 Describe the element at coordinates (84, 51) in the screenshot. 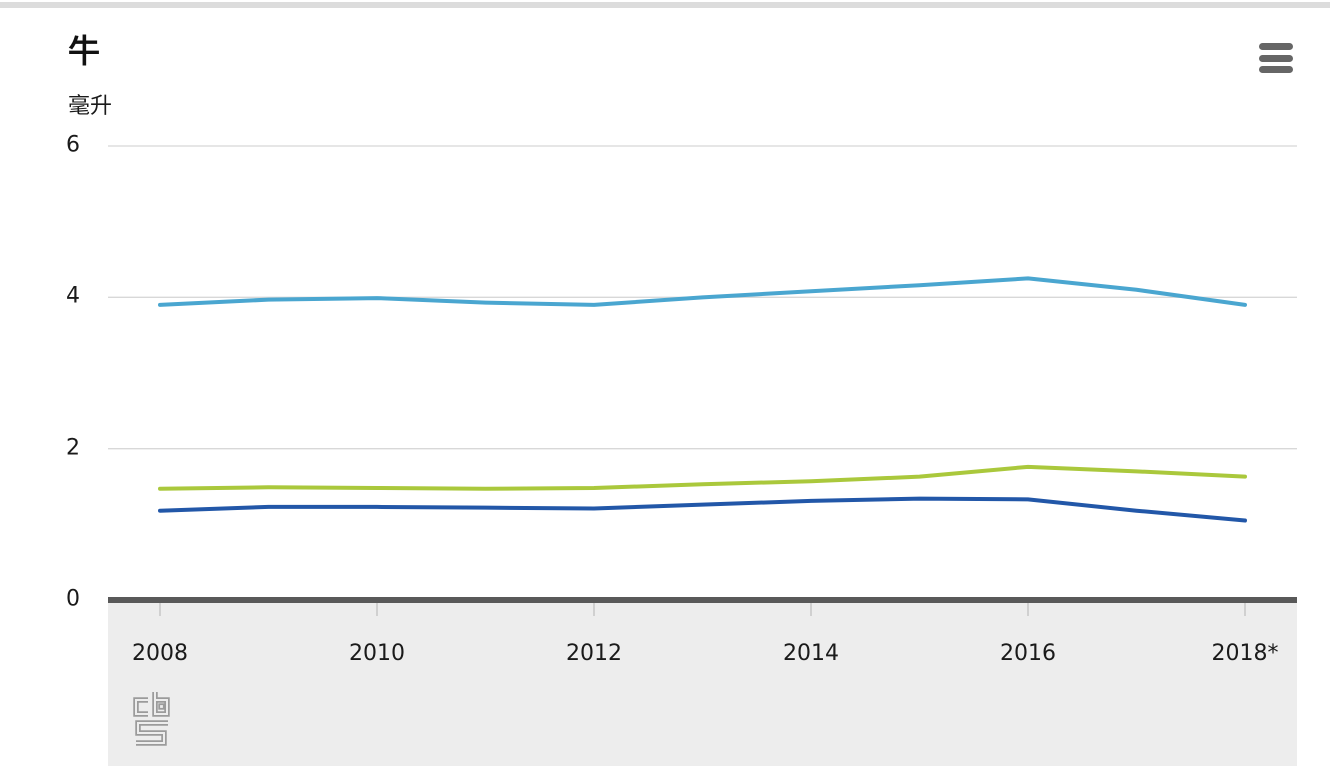

I see `chart-title: 牛` at that location.